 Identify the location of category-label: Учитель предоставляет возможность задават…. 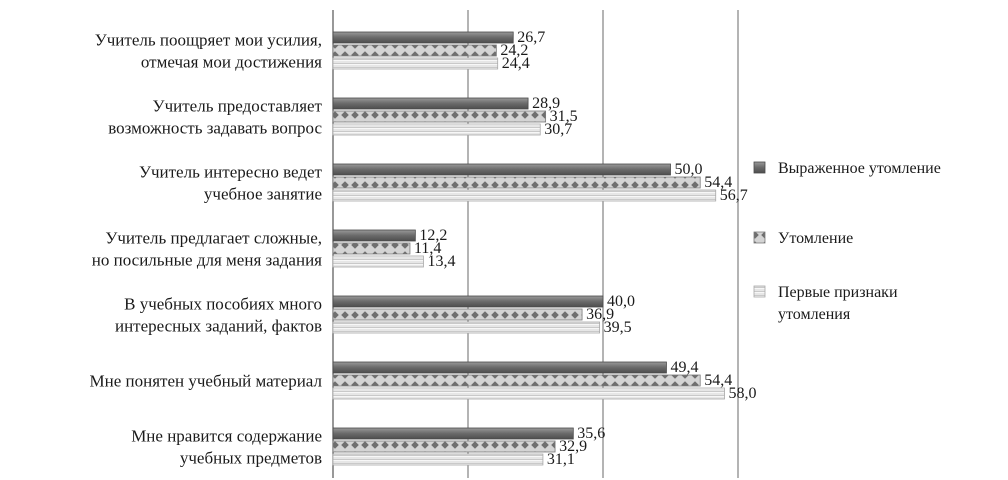
(215, 117).